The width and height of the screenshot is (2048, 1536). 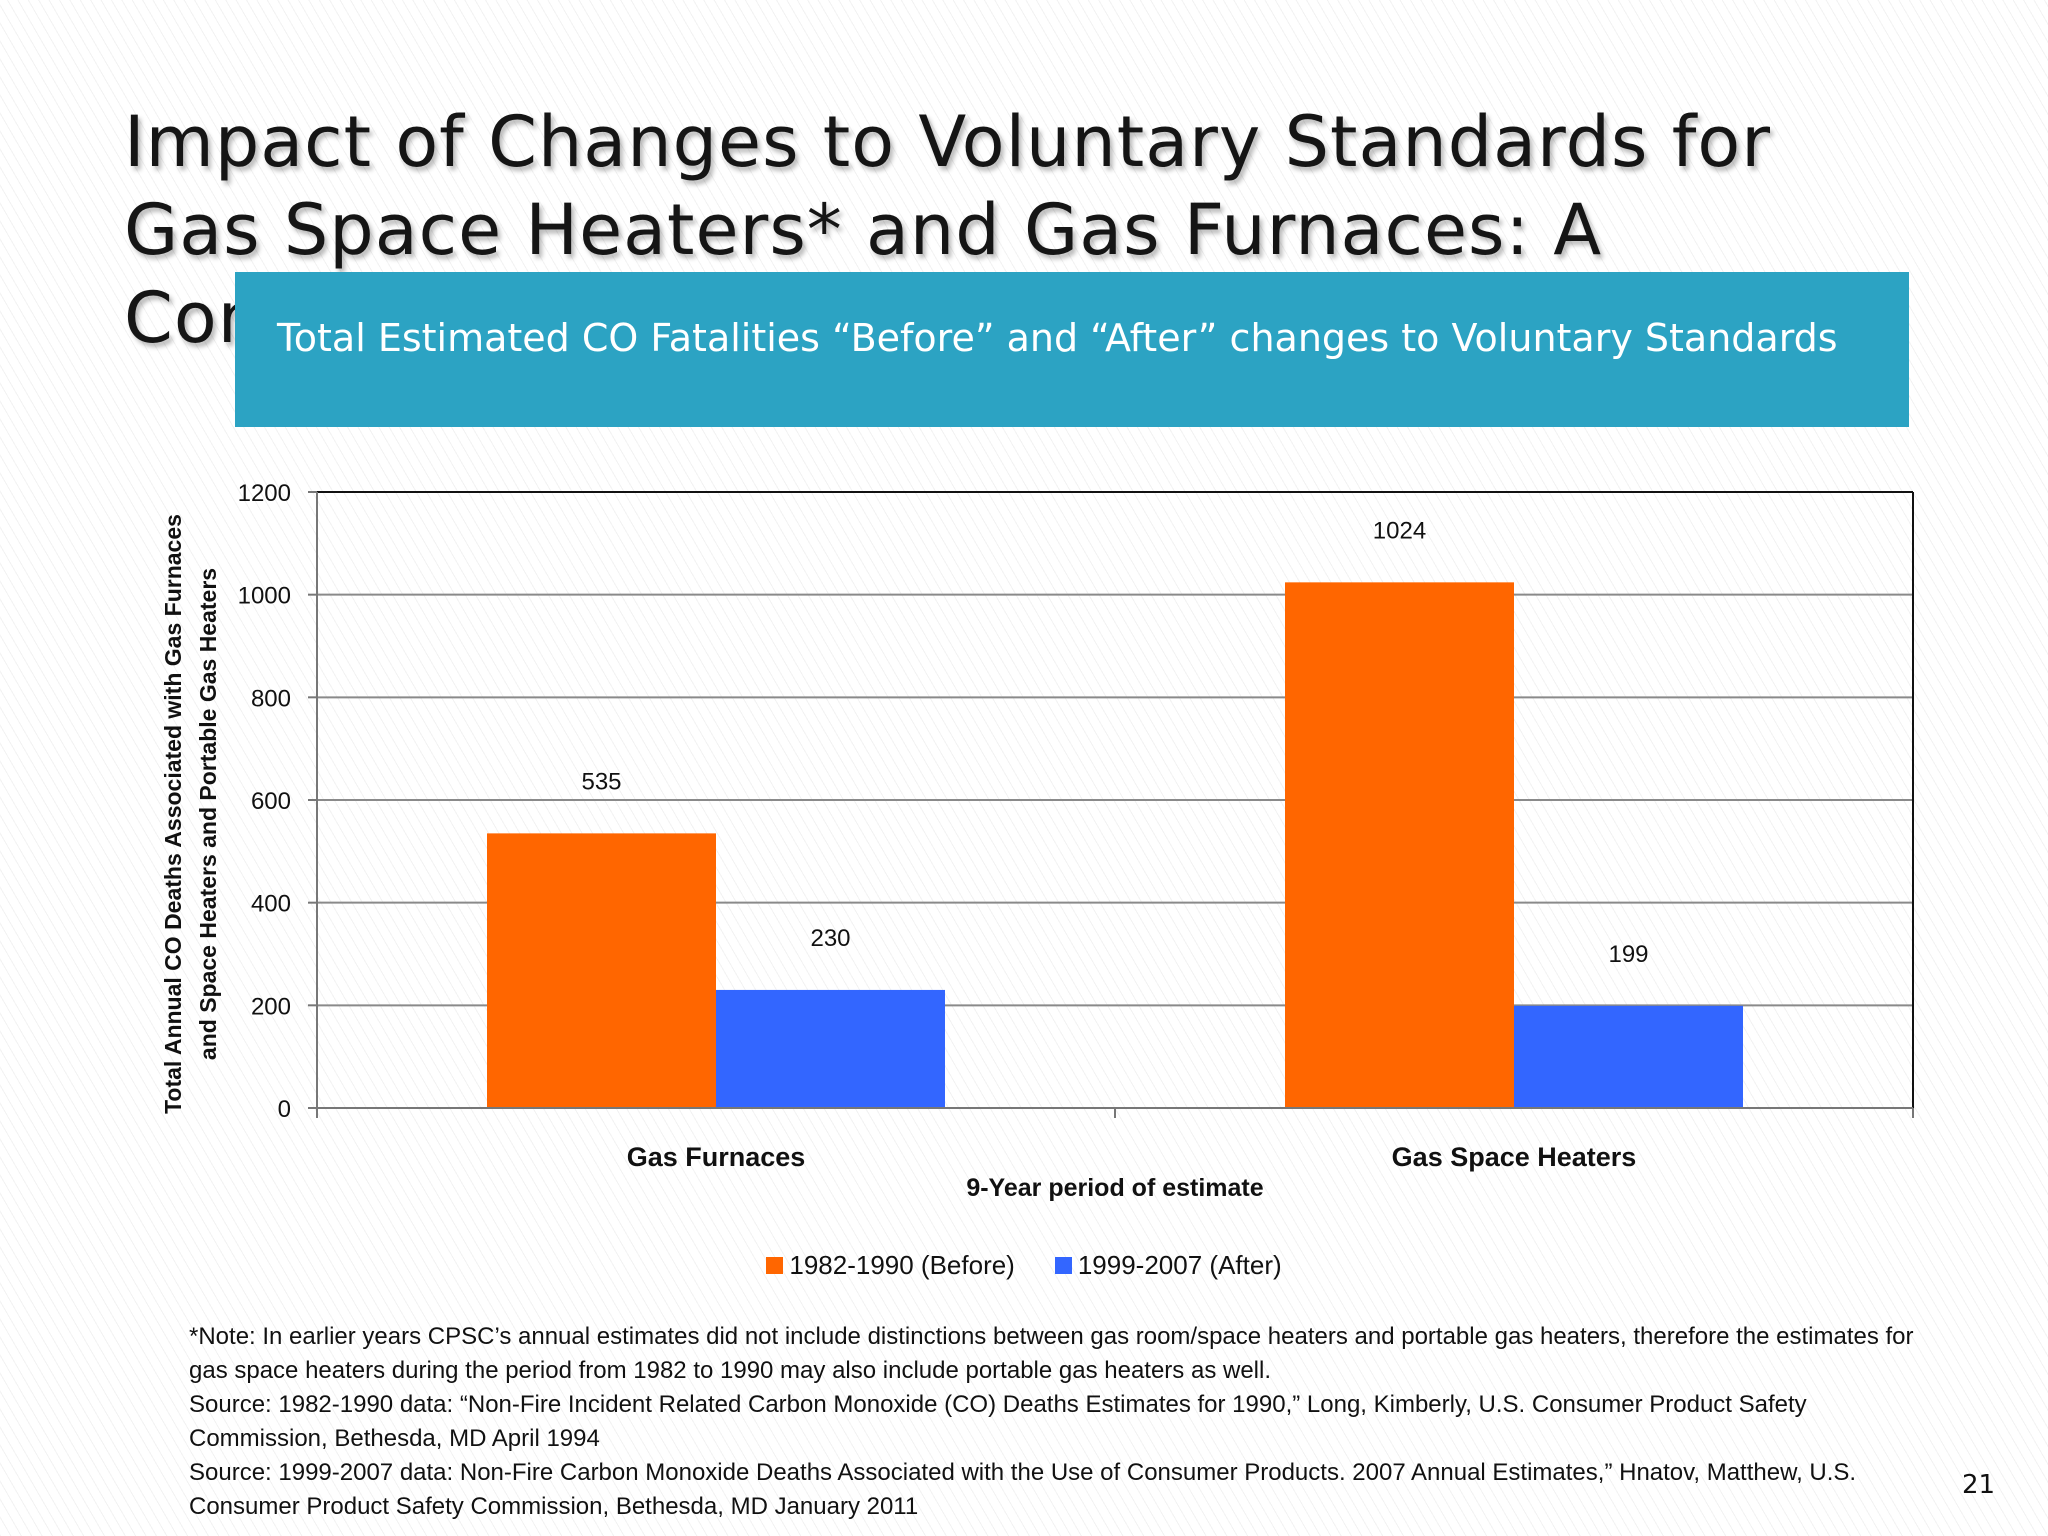 I want to click on legend-label-before: 1982-1990 (Before), so click(x=902, y=1265).